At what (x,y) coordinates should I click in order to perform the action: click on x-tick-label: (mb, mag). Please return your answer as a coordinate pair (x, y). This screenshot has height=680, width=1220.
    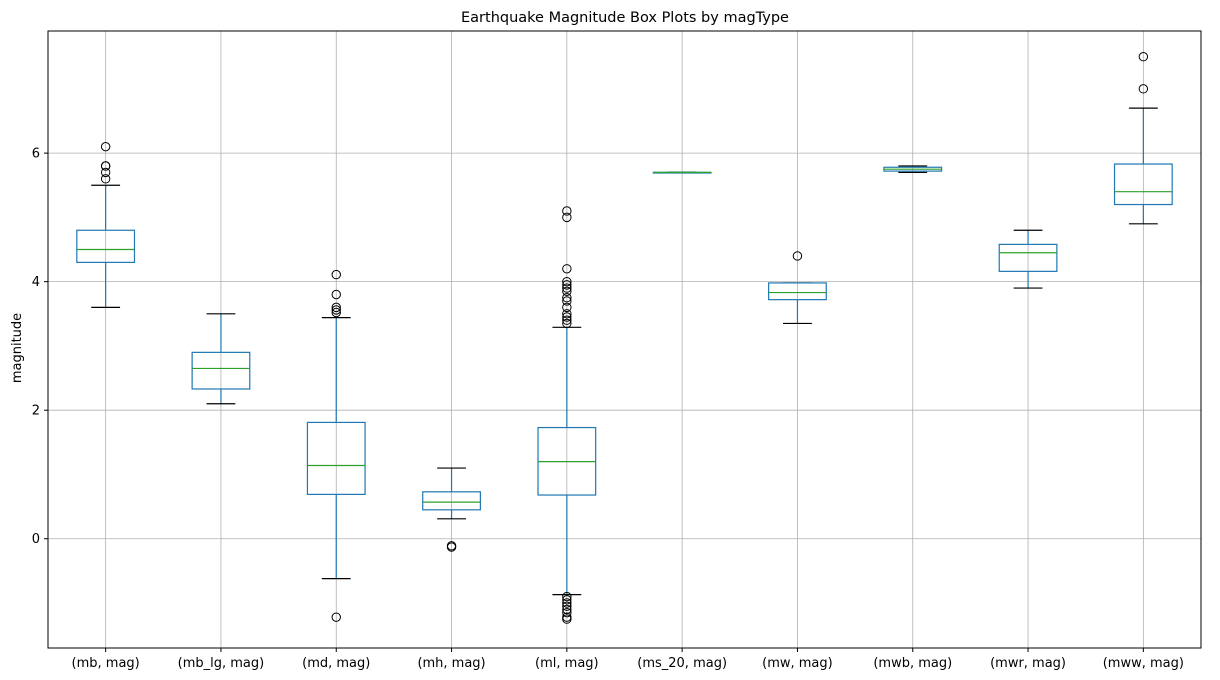
    Looking at the image, I should click on (106, 663).